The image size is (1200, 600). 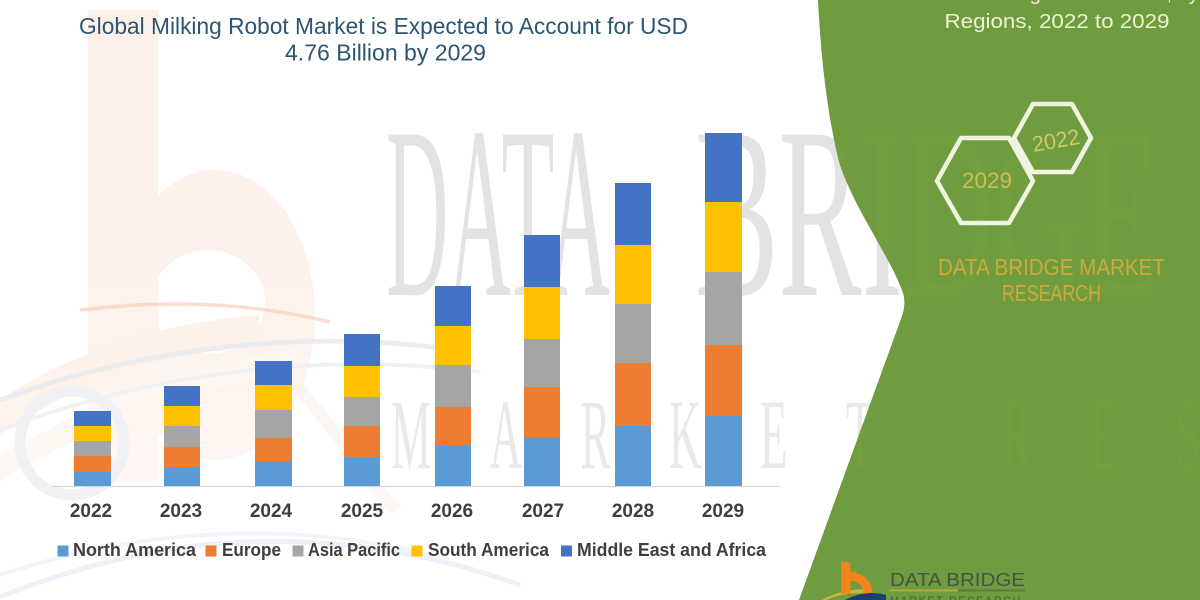 What do you see at coordinates (1056, 2) in the screenshot?
I see `svg-text:Global Milking Robot Market, b: Global Milking Robot Market, by` at bounding box center [1056, 2].